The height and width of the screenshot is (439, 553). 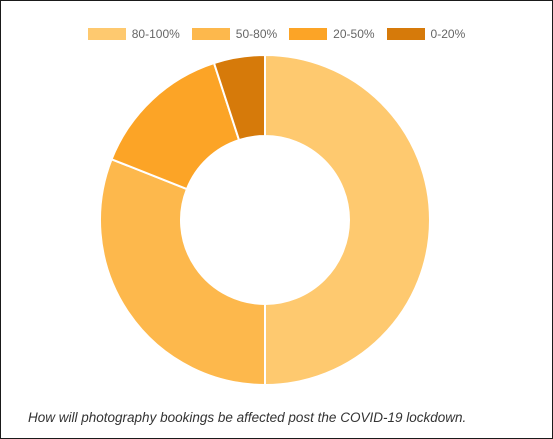 What do you see at coordinates (354, 34) in the screenshot?
I see `legend-label-20-50: 20-50%` at bounding box center [354, 34].